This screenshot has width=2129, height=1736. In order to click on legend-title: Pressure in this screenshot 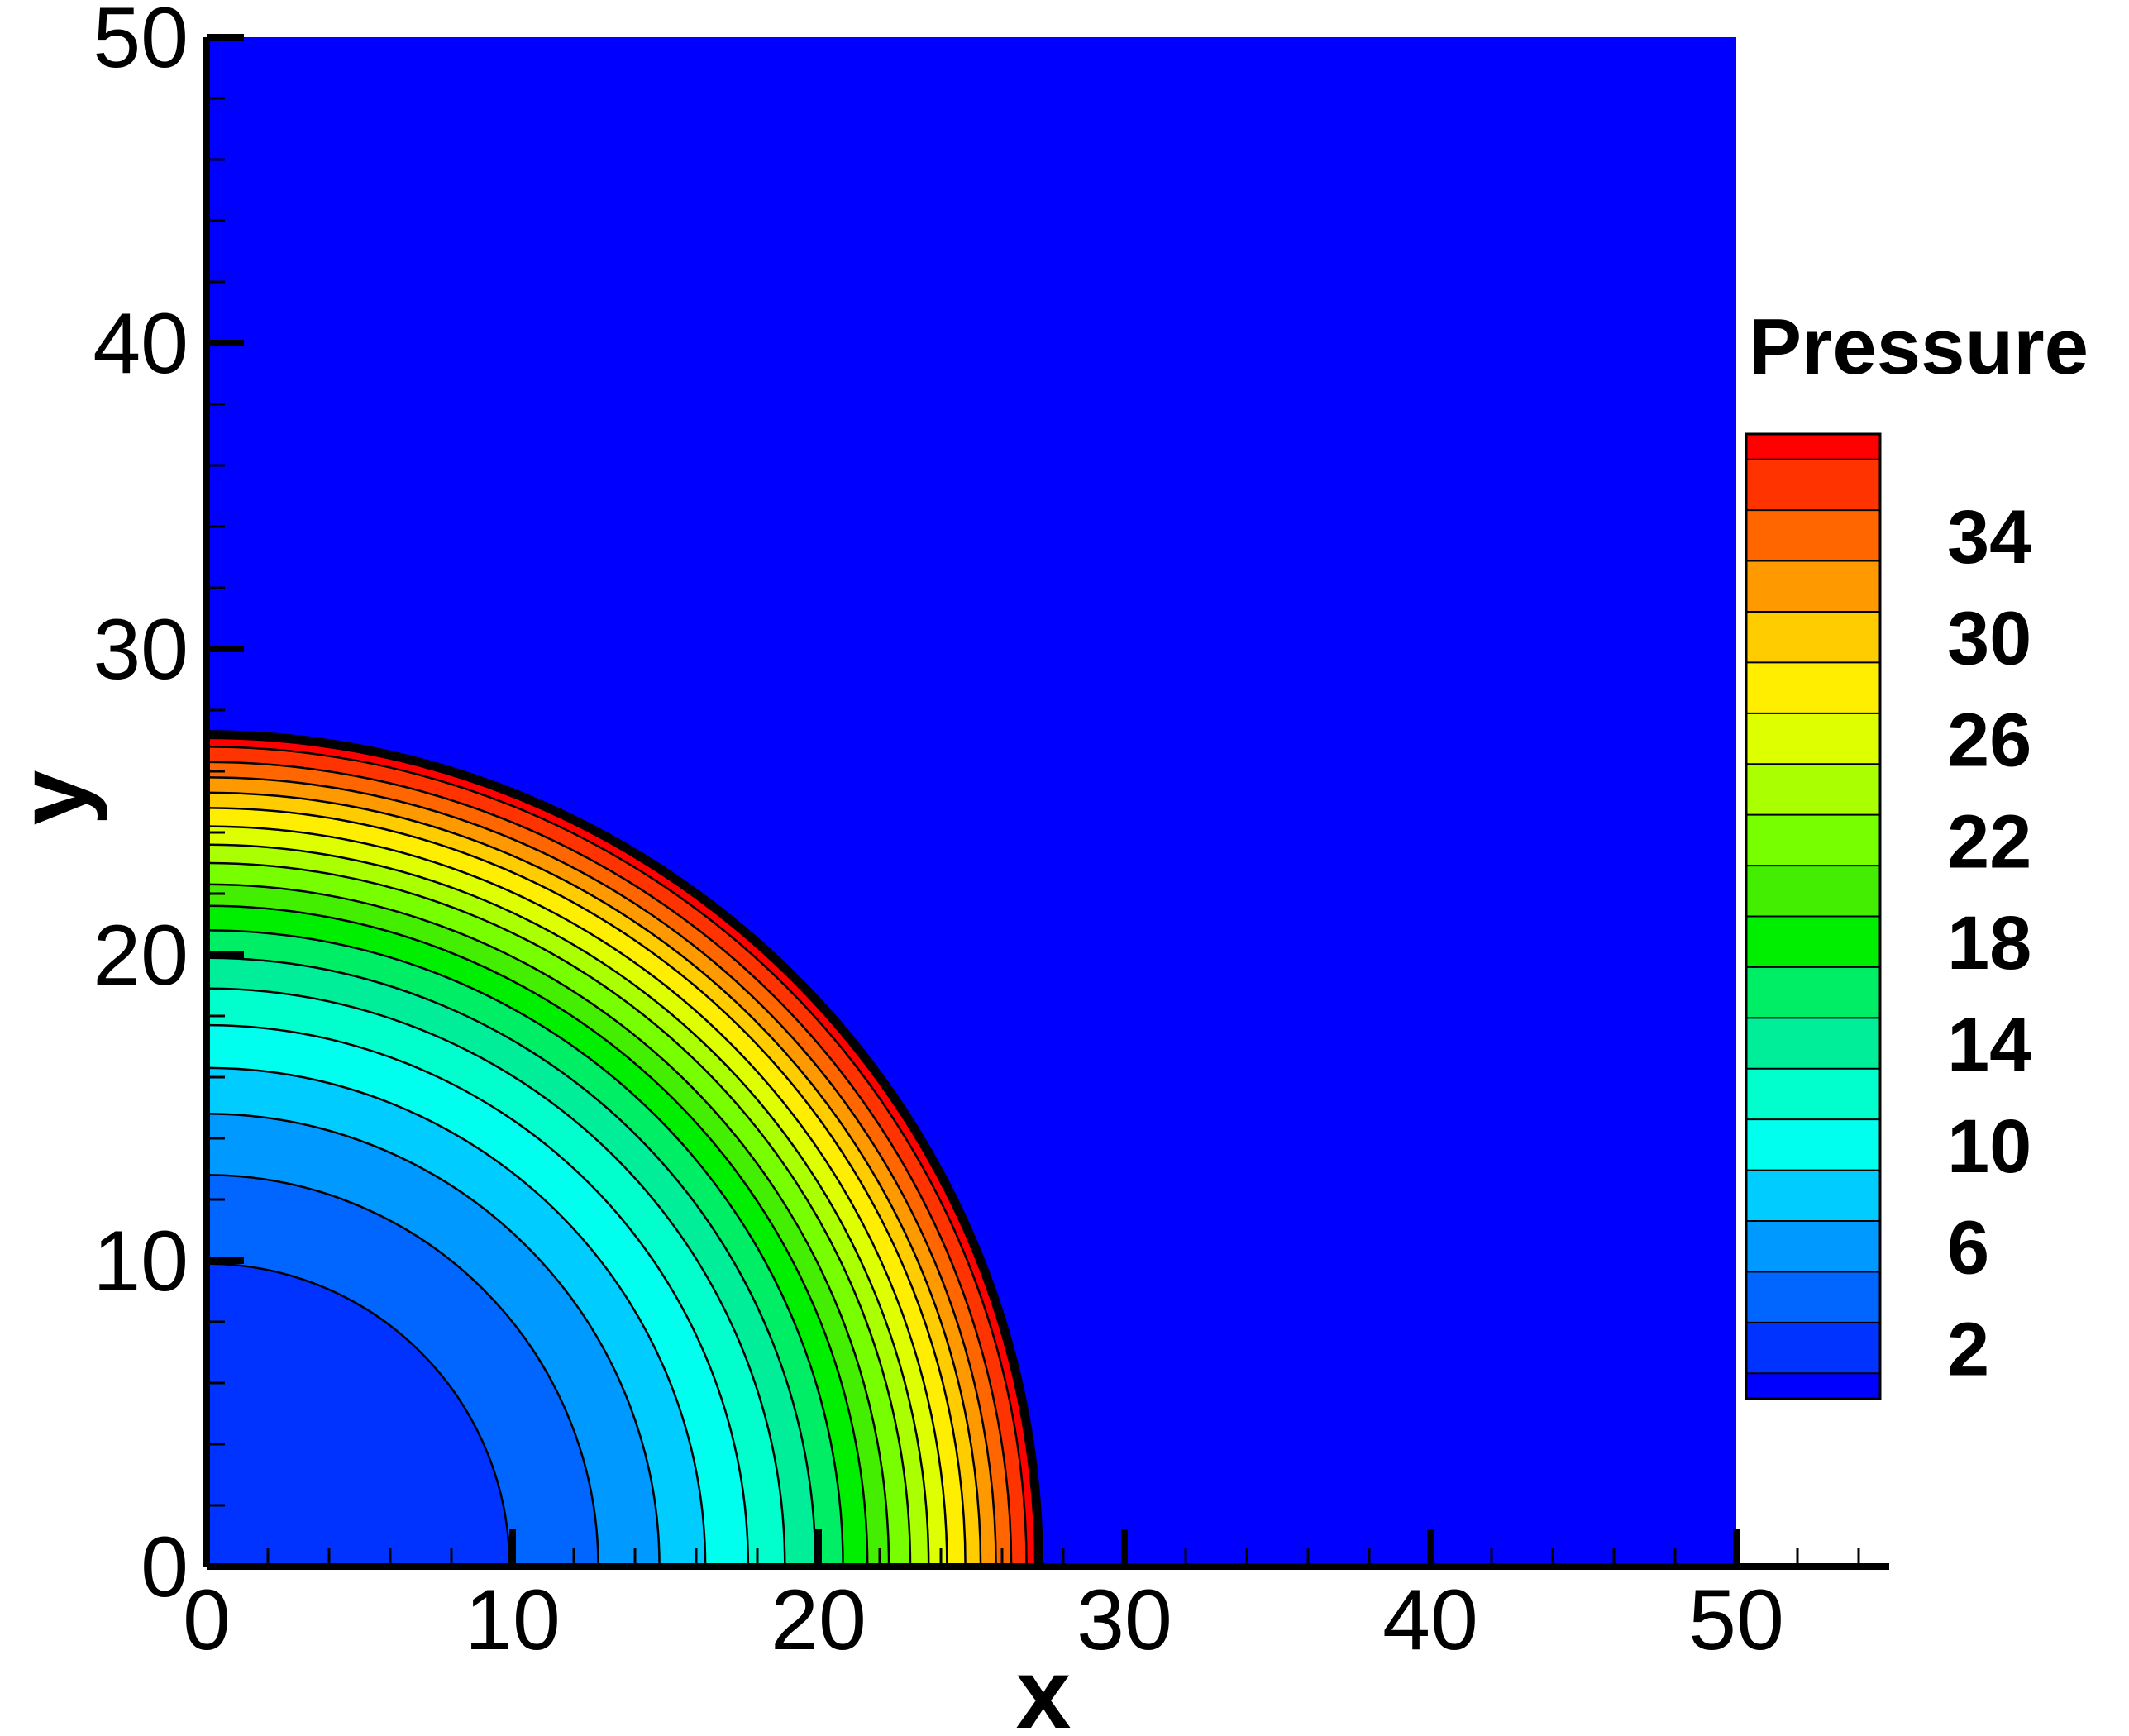, I will do `click(1919, 347)`.